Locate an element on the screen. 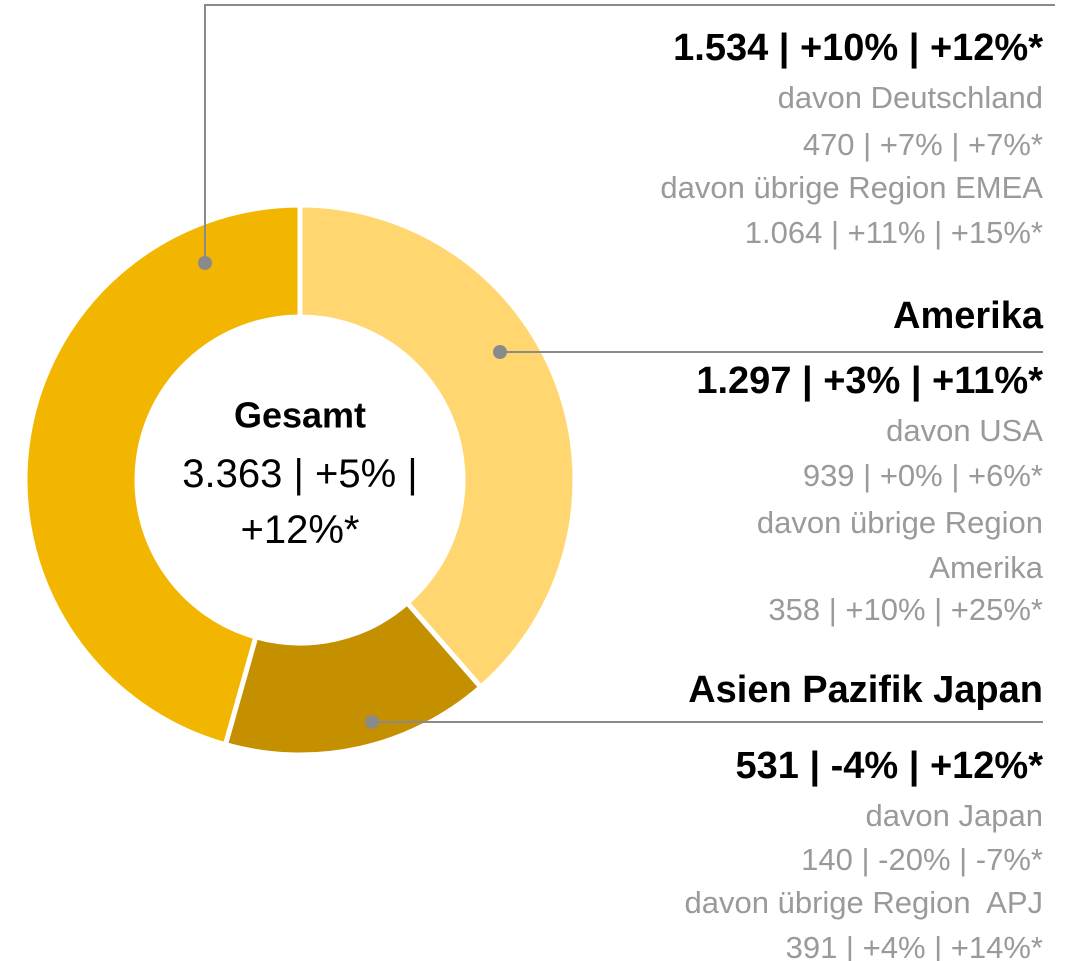 The width and height of the screenshot is (1069, 961). segment-detail: 470 | +7% | +7%* is located at coordinates (923, 144).